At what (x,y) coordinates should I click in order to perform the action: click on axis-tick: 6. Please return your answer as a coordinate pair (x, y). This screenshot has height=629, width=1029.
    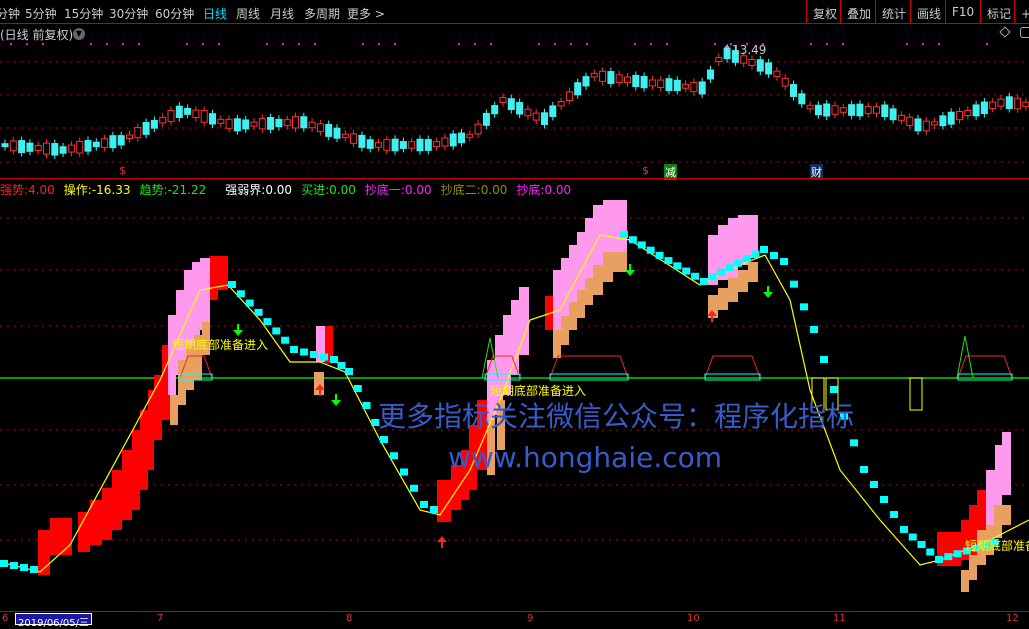
    Looking at the image, I should click on (5, 618).